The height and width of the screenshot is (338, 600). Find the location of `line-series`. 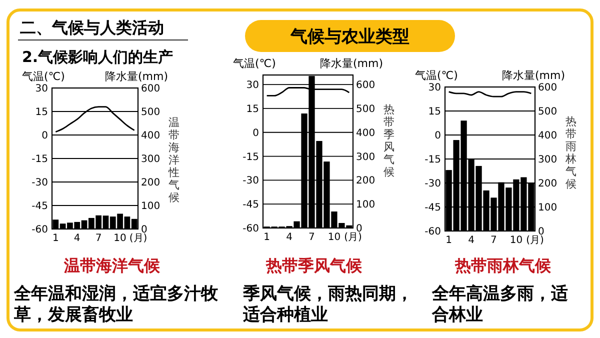

line-series is located at coordinates (95, 119).